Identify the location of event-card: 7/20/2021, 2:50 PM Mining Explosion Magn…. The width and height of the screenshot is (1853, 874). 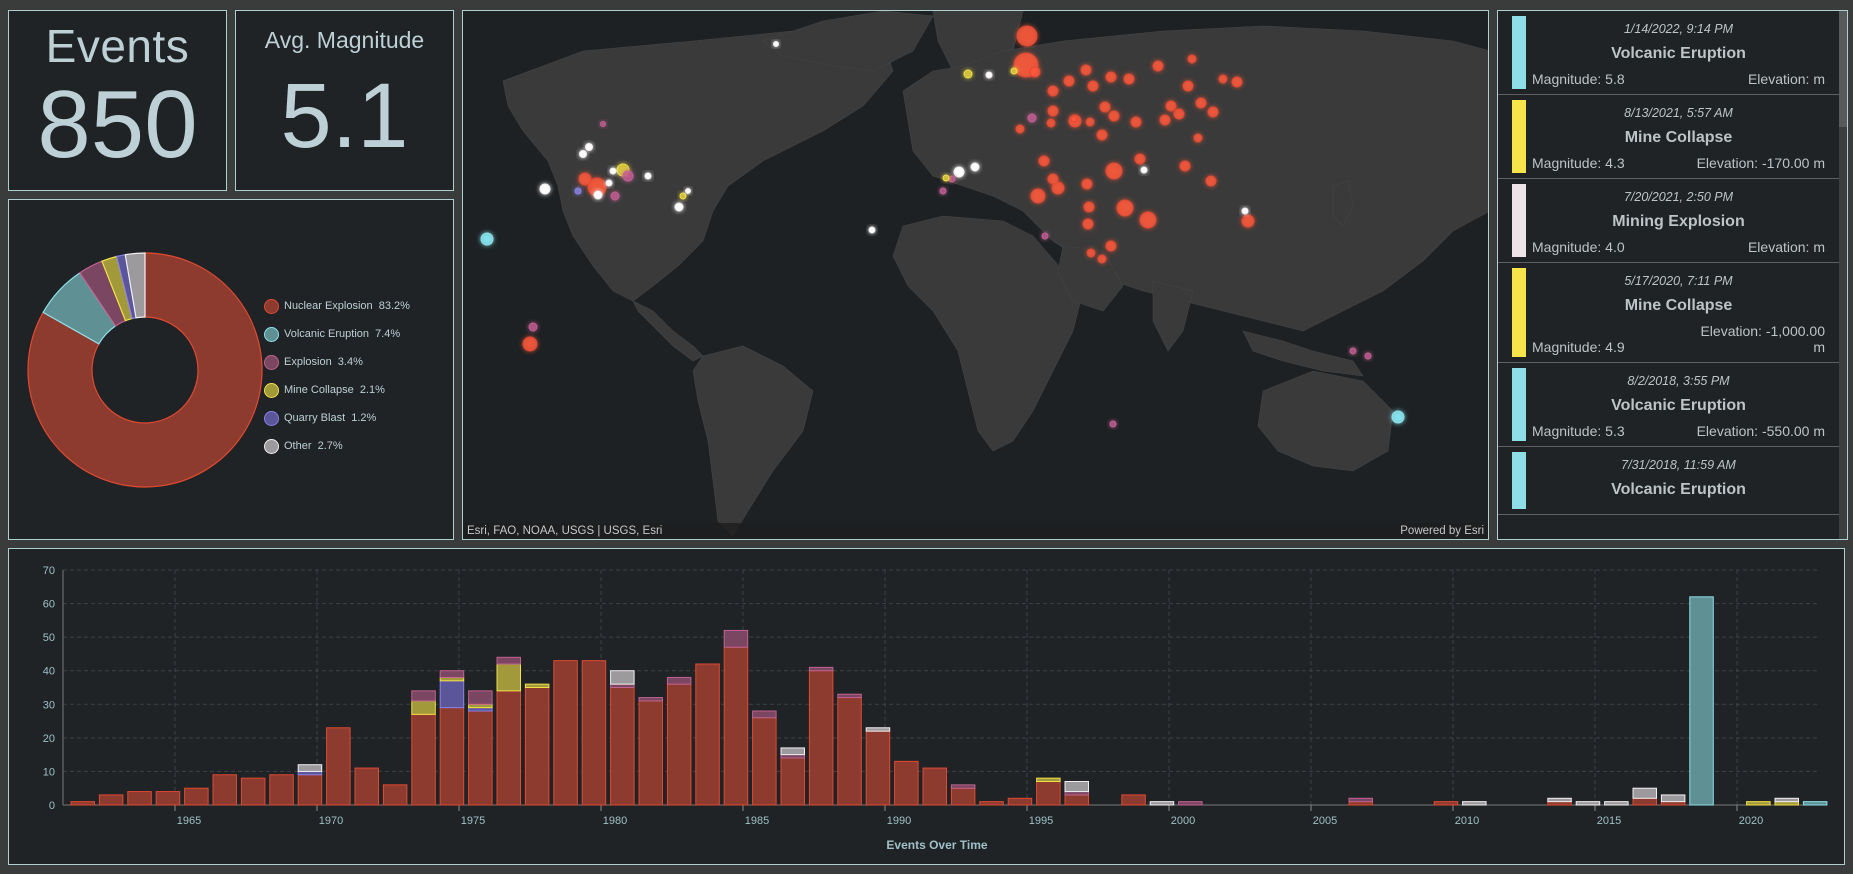
(1668, 221).